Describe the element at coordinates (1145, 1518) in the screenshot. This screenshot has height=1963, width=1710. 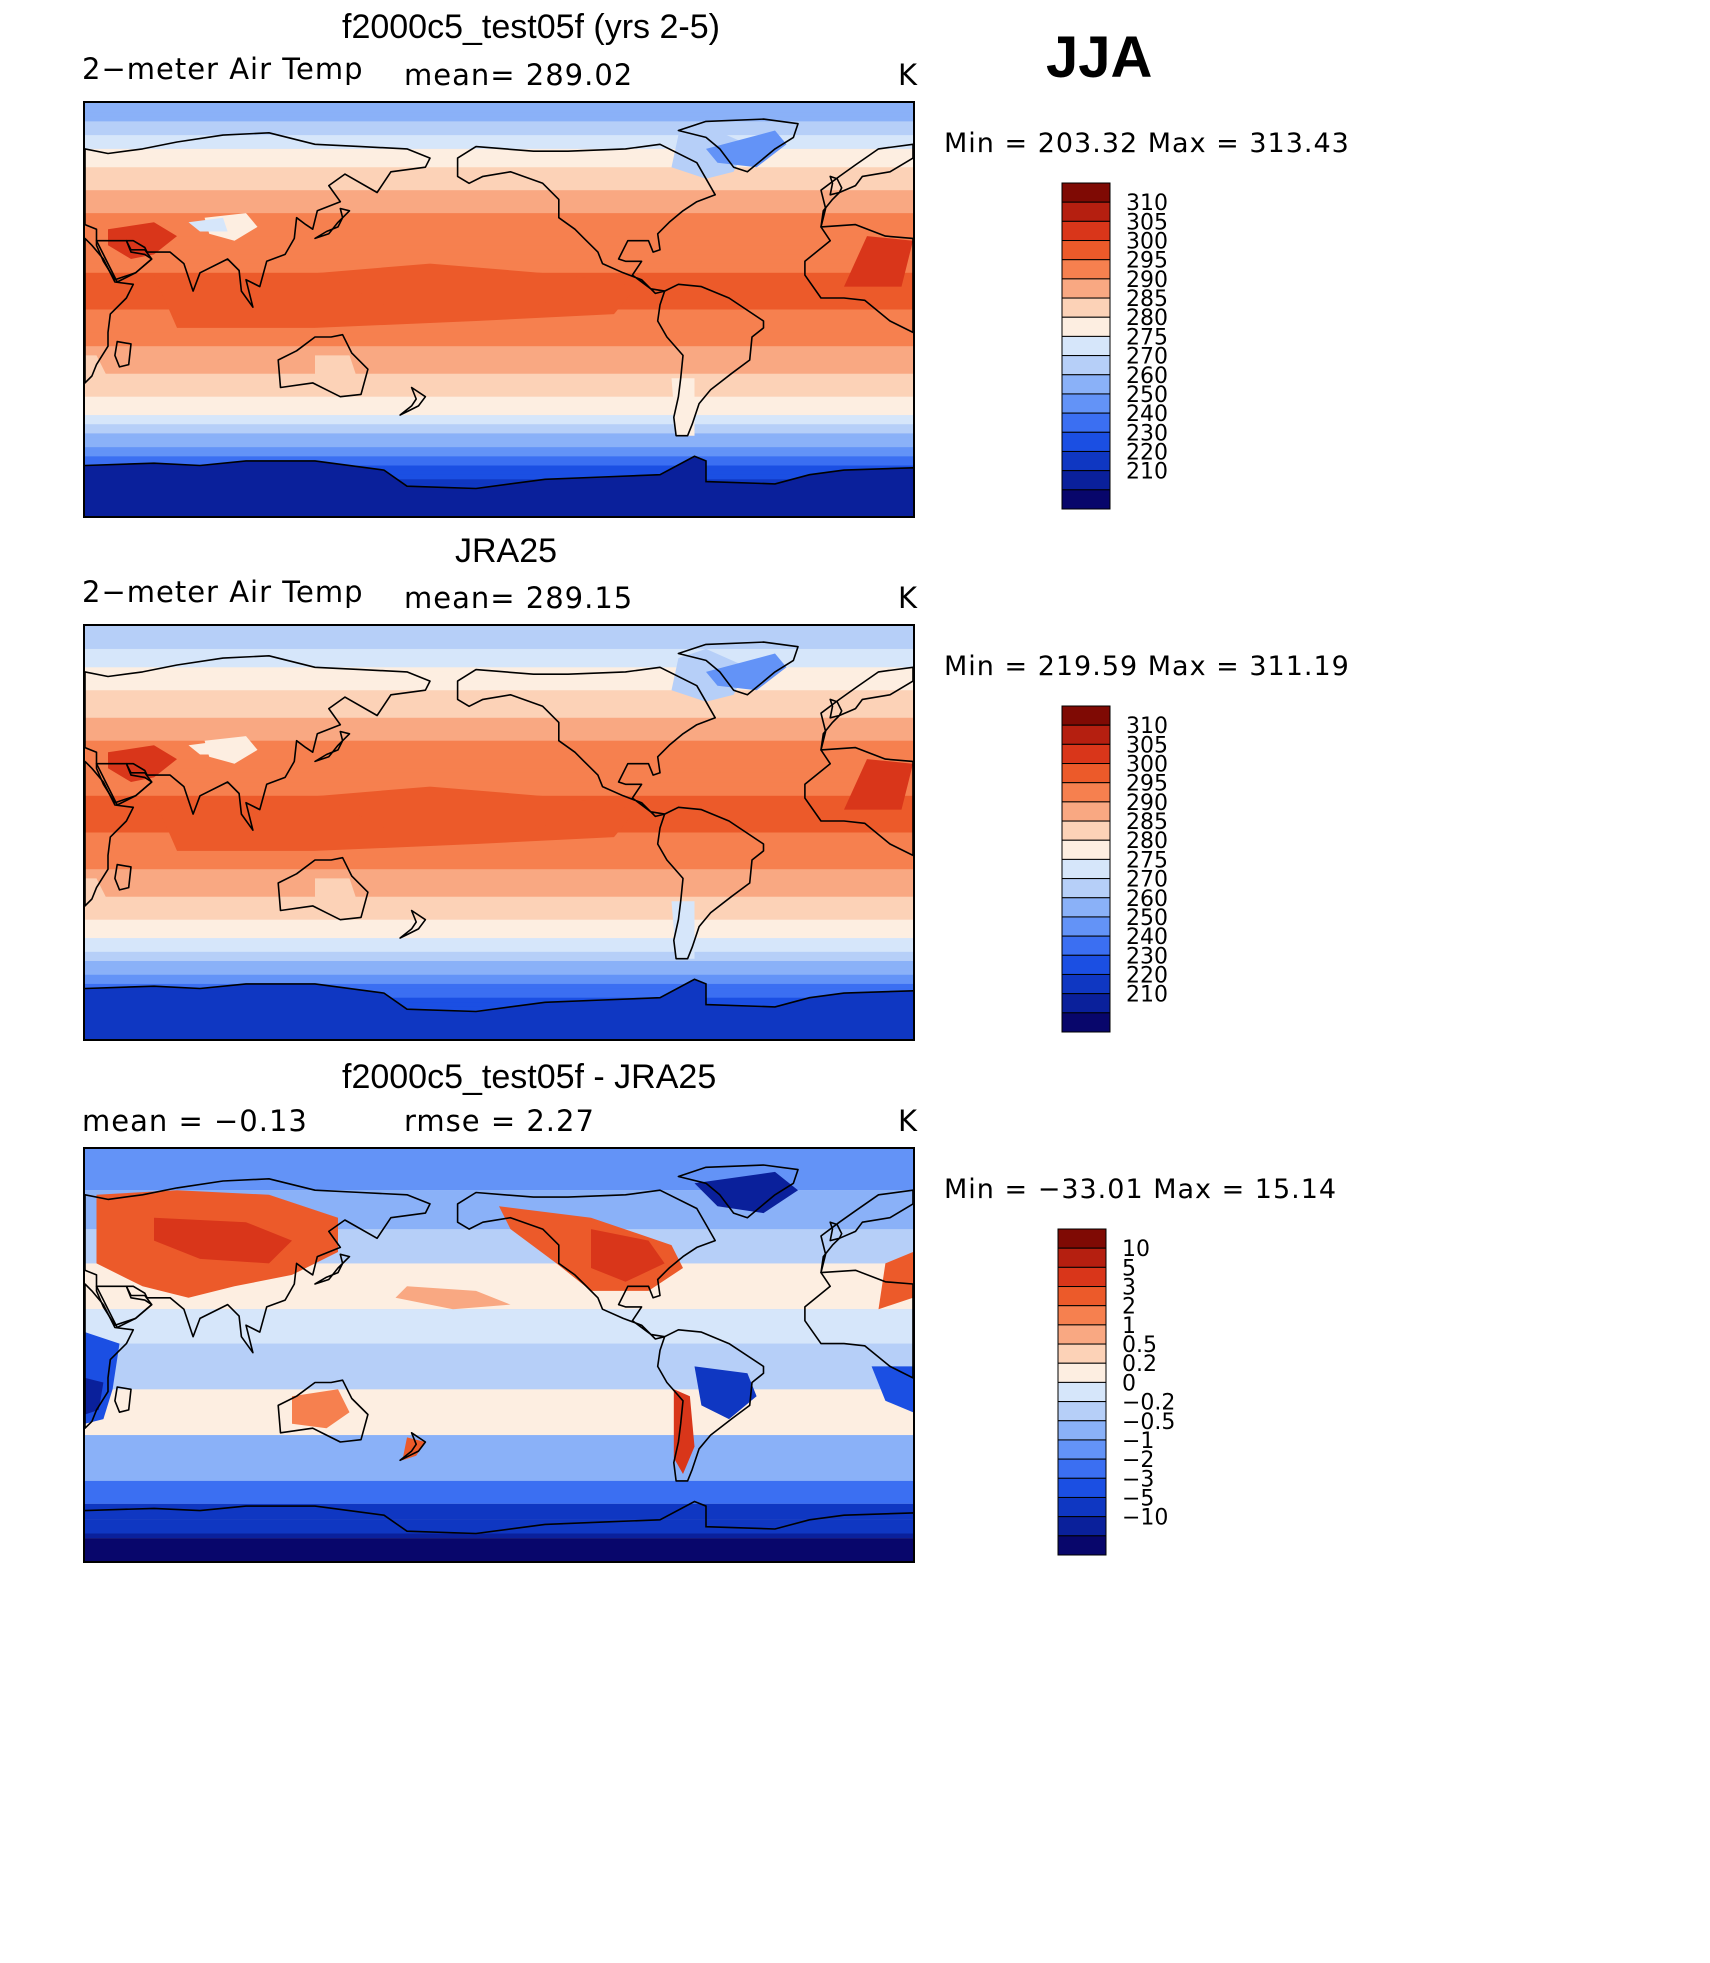
I see `panel-3-colorbar-label: −10` at that location.